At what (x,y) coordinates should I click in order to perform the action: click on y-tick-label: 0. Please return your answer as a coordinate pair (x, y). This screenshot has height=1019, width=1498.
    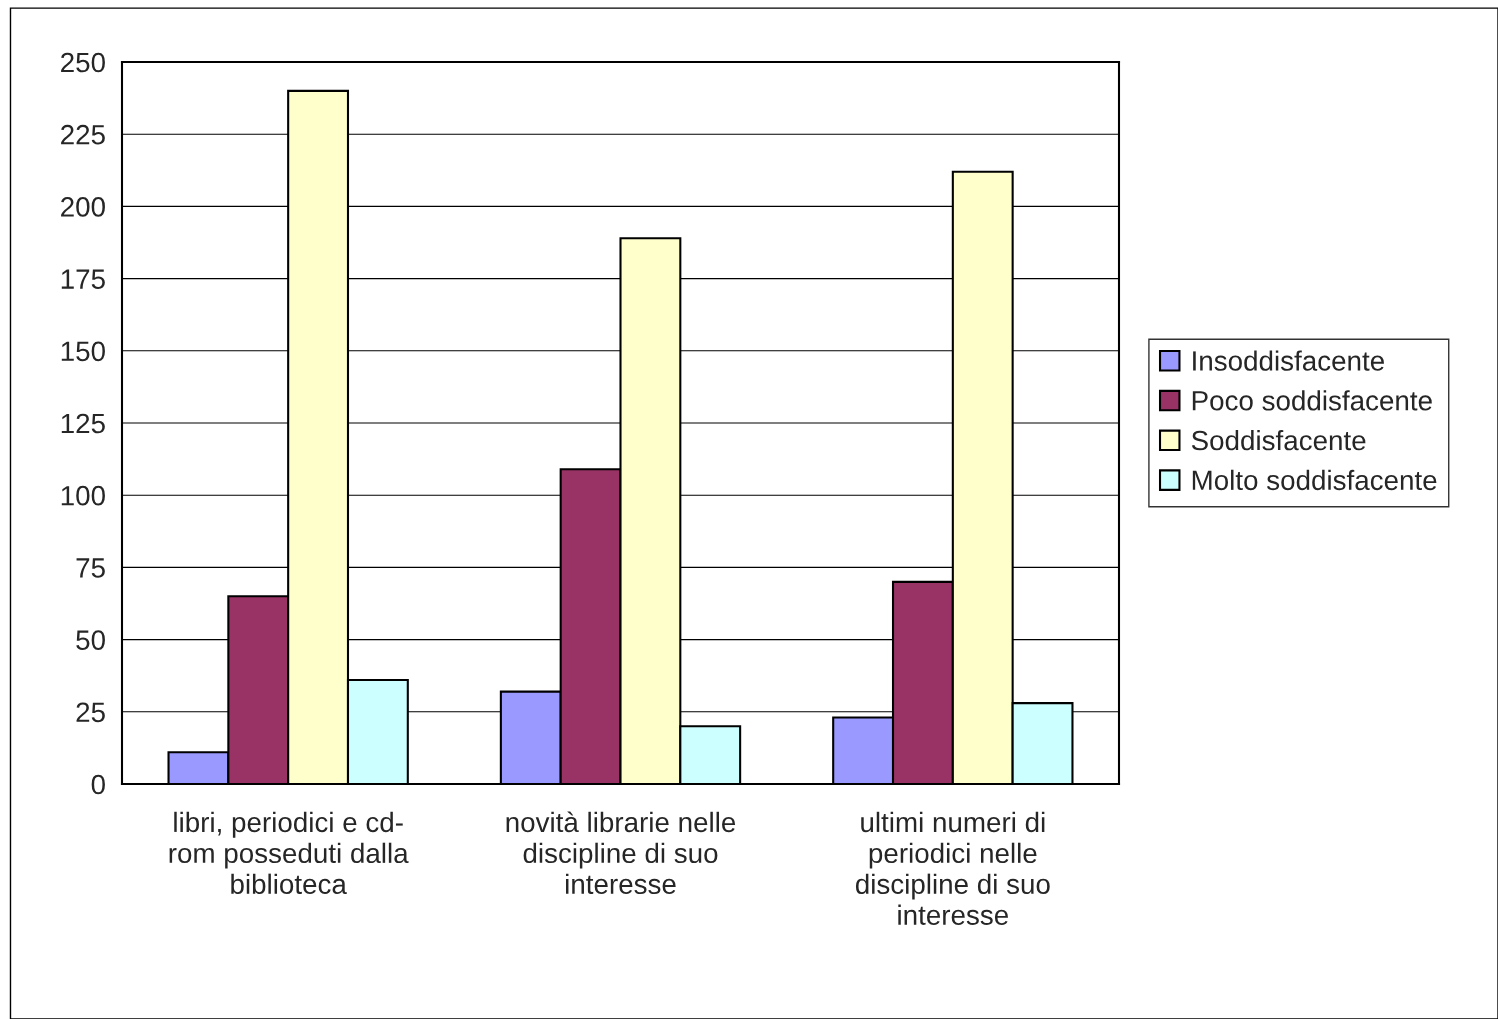
    Looking at the image, I should click on (98, 784).